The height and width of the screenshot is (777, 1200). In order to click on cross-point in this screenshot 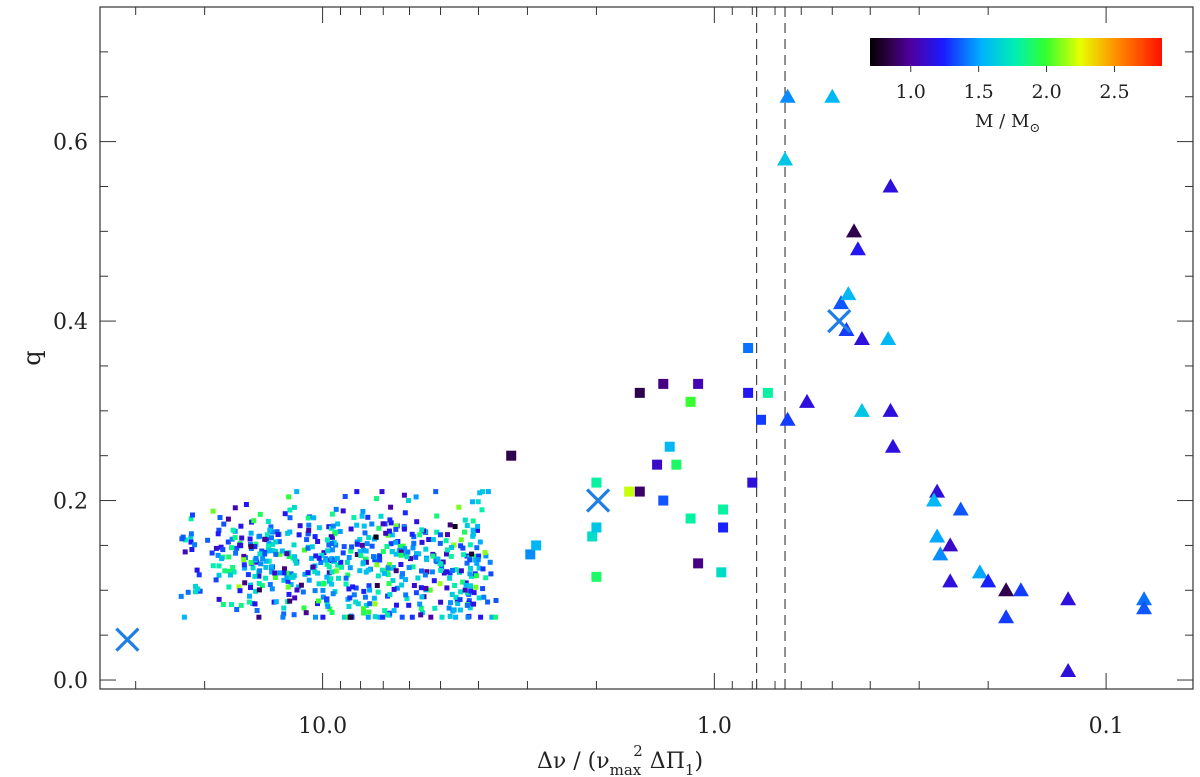, I will do `click(598, 500)`.